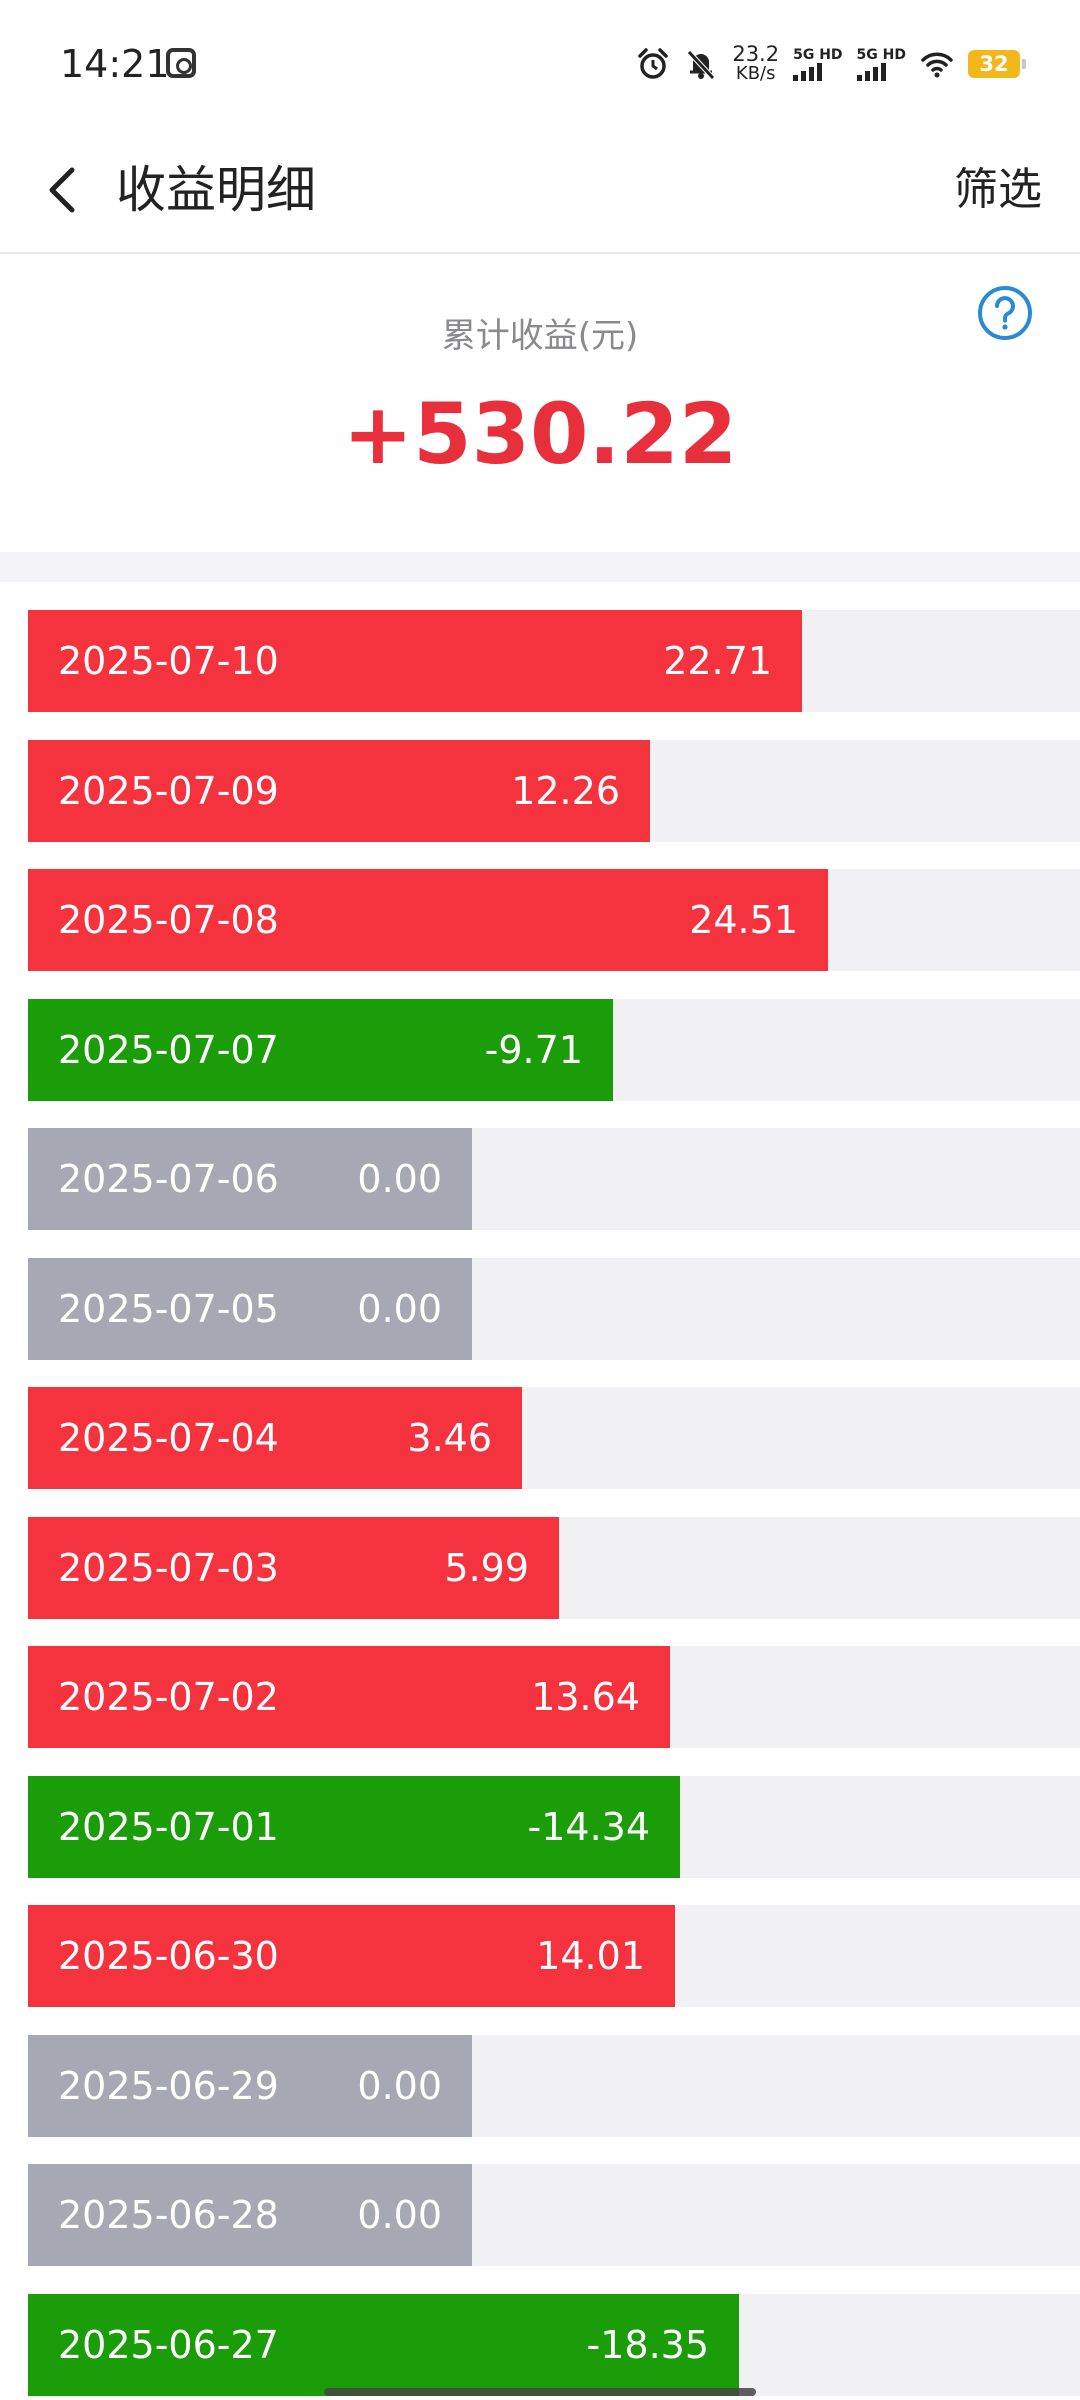 This screenshot has height=2400, width=1080. What do you see at coordinates (540, 336) in the screenshot?
I see `cumulative-earnings-label: 累计收益(元)` at bounding box center [540, 336].